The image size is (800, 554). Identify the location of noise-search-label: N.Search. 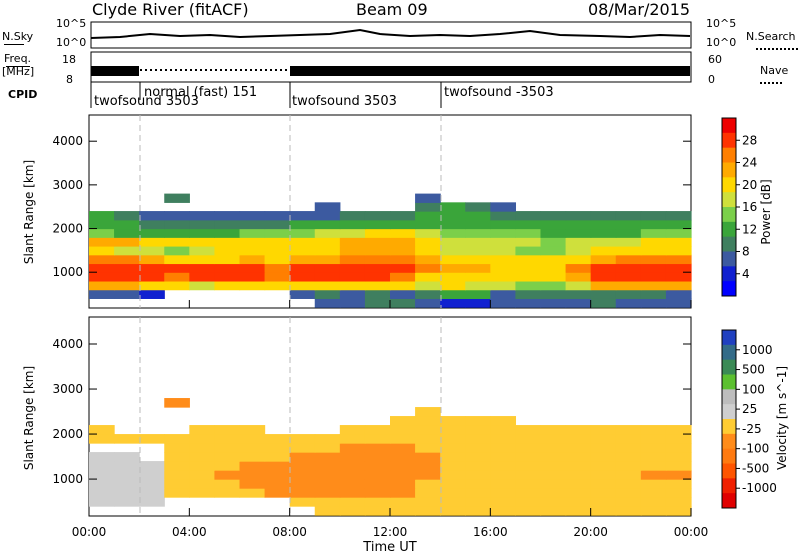
(771, 36).